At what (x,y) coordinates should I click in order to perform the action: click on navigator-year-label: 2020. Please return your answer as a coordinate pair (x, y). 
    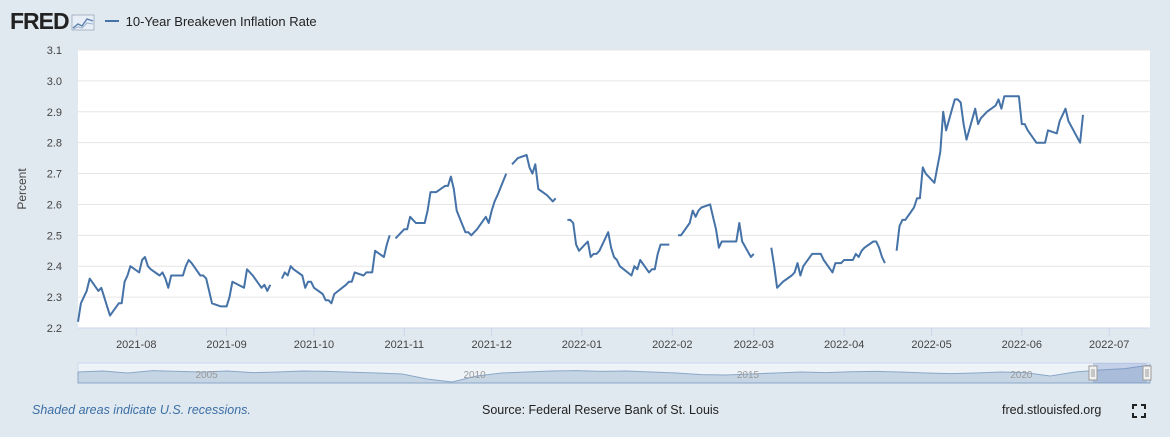
    Looking at the image, I should click on (1021, 375).